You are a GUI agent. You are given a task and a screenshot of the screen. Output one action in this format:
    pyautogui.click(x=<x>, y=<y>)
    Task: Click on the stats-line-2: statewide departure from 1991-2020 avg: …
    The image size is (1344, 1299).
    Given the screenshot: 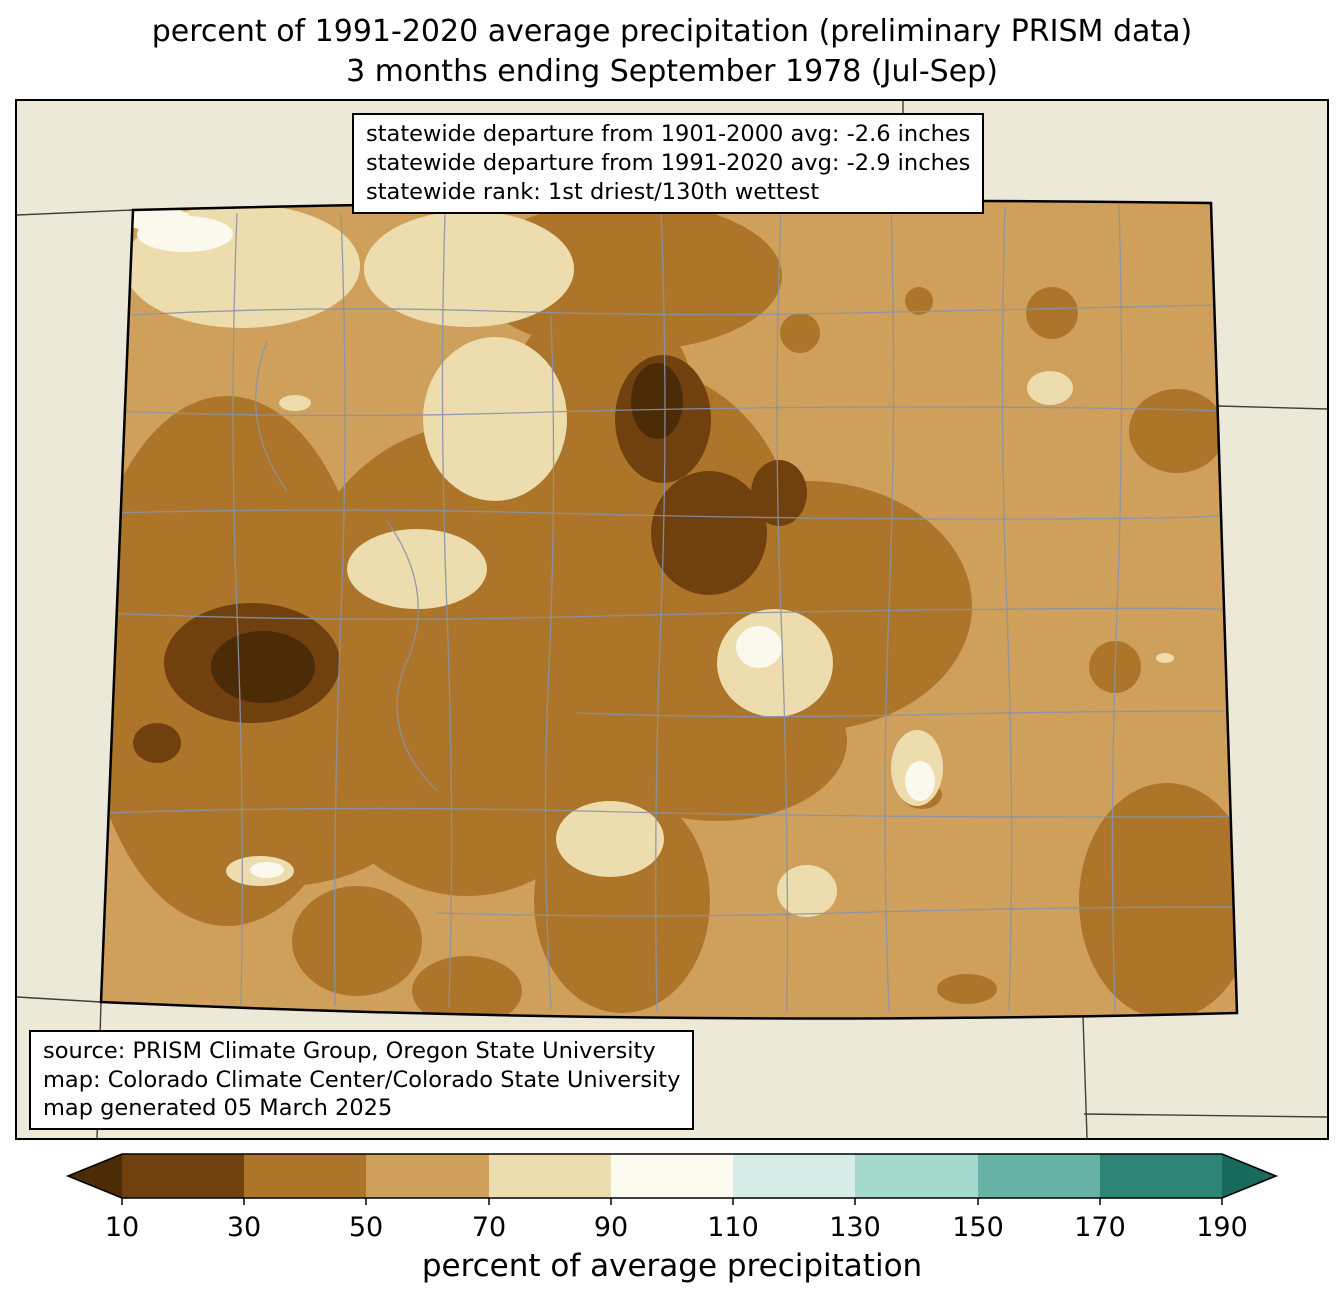 What is the action you would take?
    pyautogui.click(x=668, y=162)
    